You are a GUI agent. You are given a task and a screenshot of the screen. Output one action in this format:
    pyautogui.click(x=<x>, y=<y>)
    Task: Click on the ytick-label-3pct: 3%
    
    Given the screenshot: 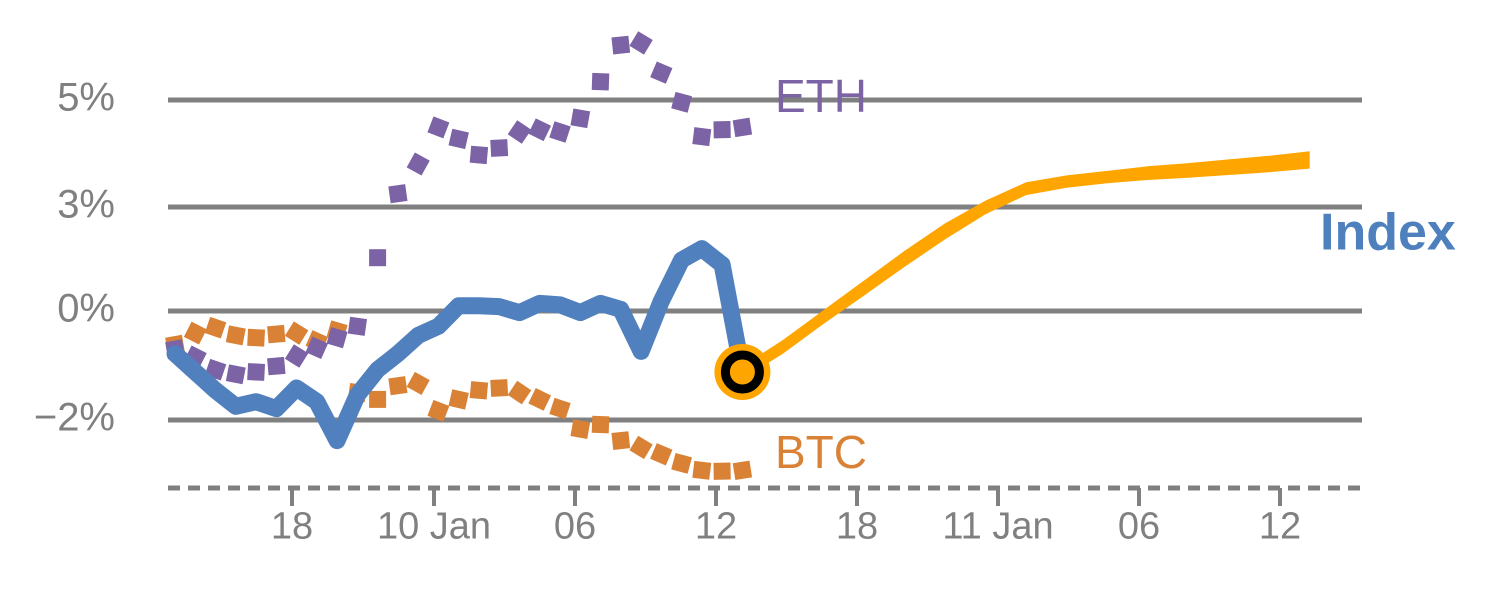 What is the action you would take?
    pyautogui.click(x=86, y=205)
    